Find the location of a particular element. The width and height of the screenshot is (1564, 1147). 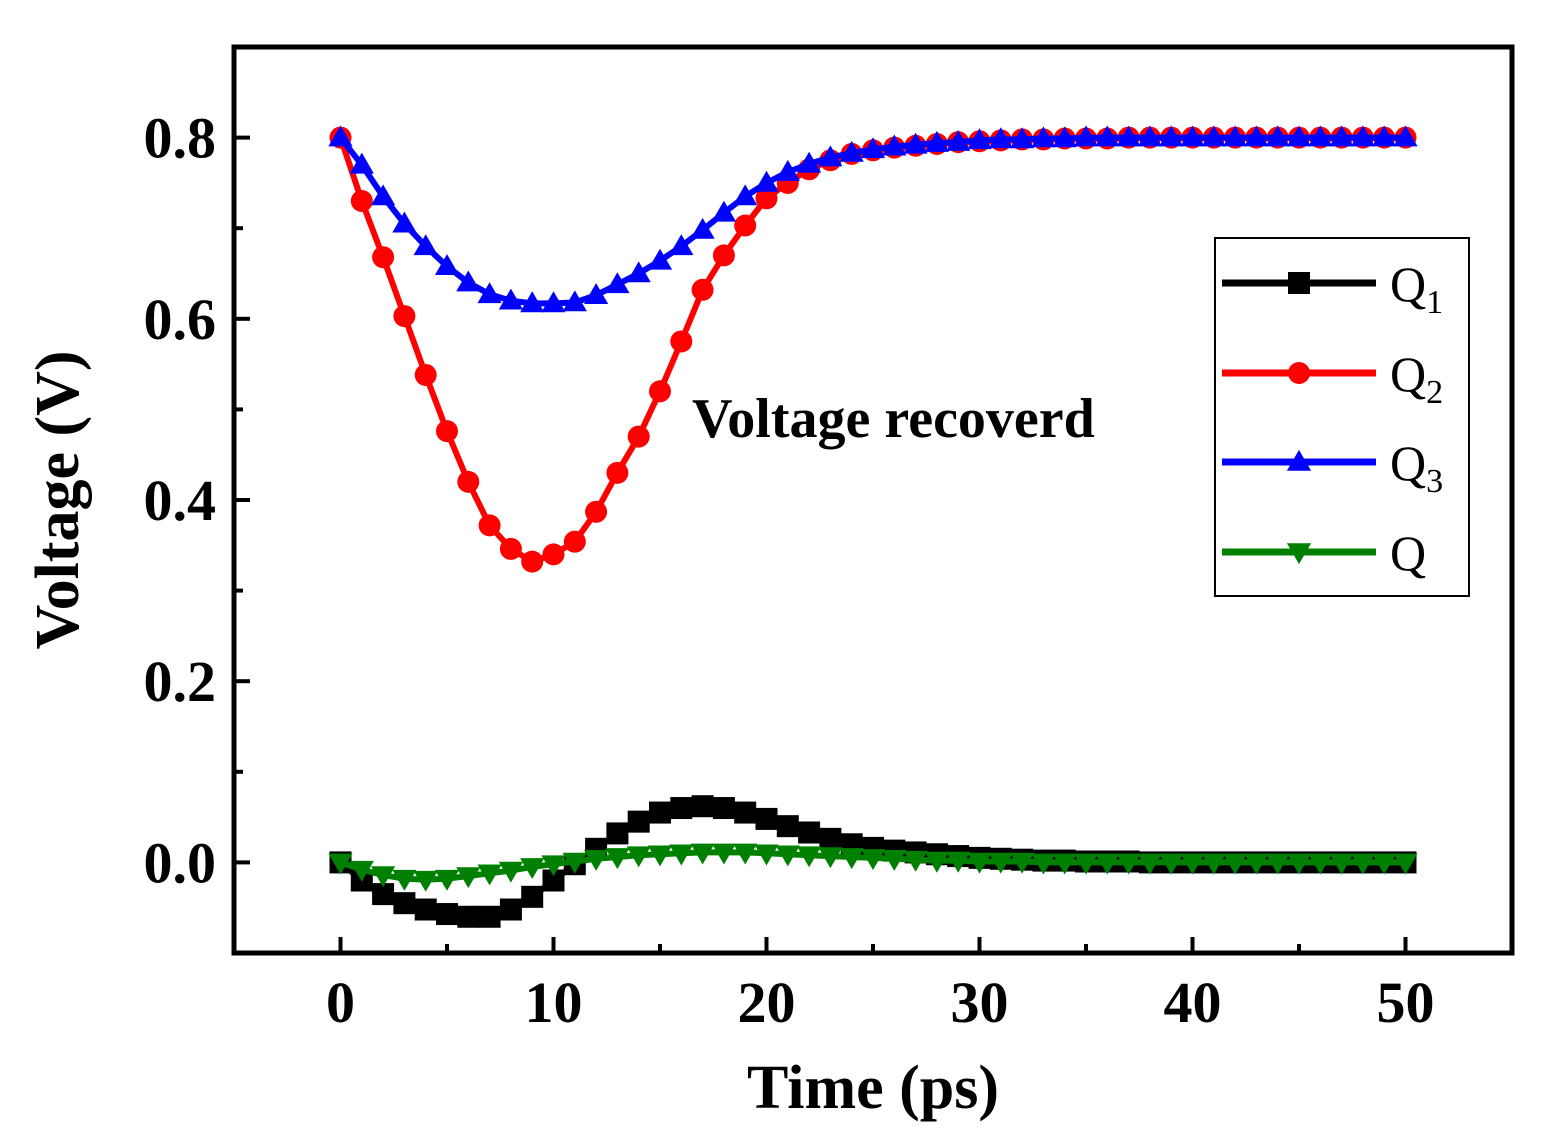

legend-entry-3: Q3 is located at coordinates (1332, 467).